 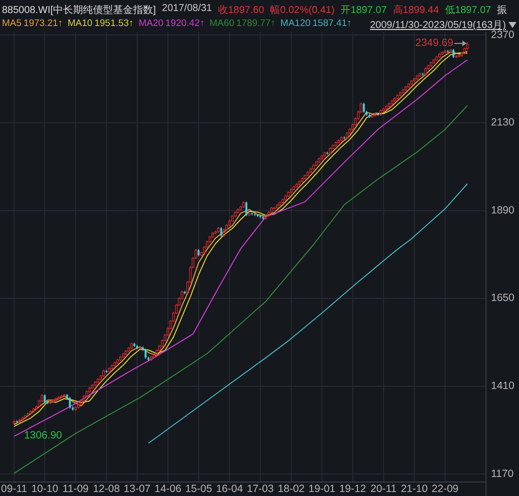 I want to click on x-tick-label: 19-01, so click(x=322, y=488).